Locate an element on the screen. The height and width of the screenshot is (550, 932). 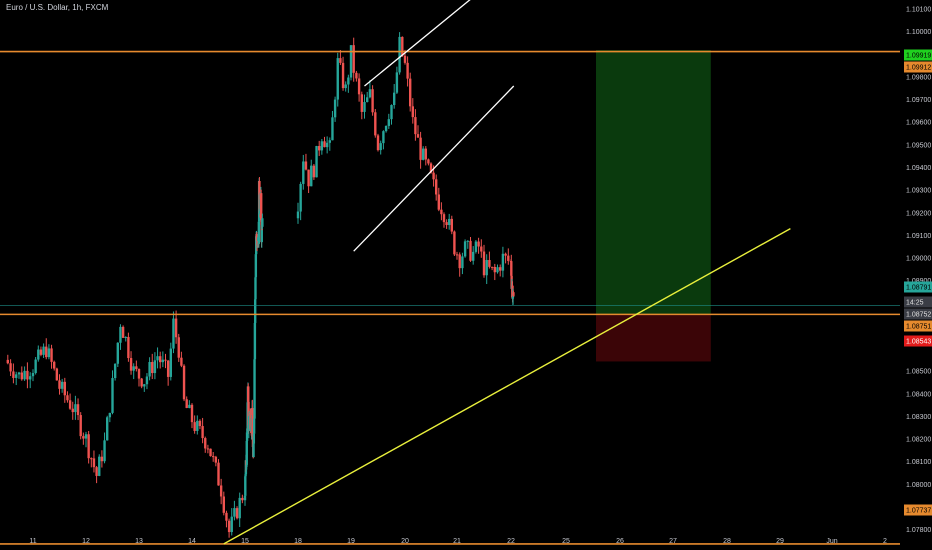
time-axis: 11 12 13 14 15 18 19 20 21 22 25 26 27 28 29 Jun 2 is located at coordinates (458, 541).